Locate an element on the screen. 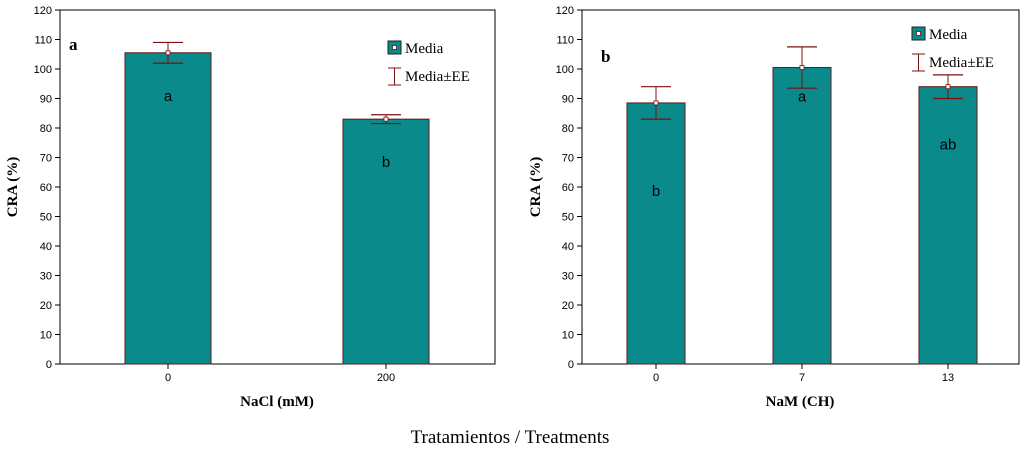 Image resolution: width=1027 pixels, height=453 pixels. panel-label: b is located at coordinates (605, 56).